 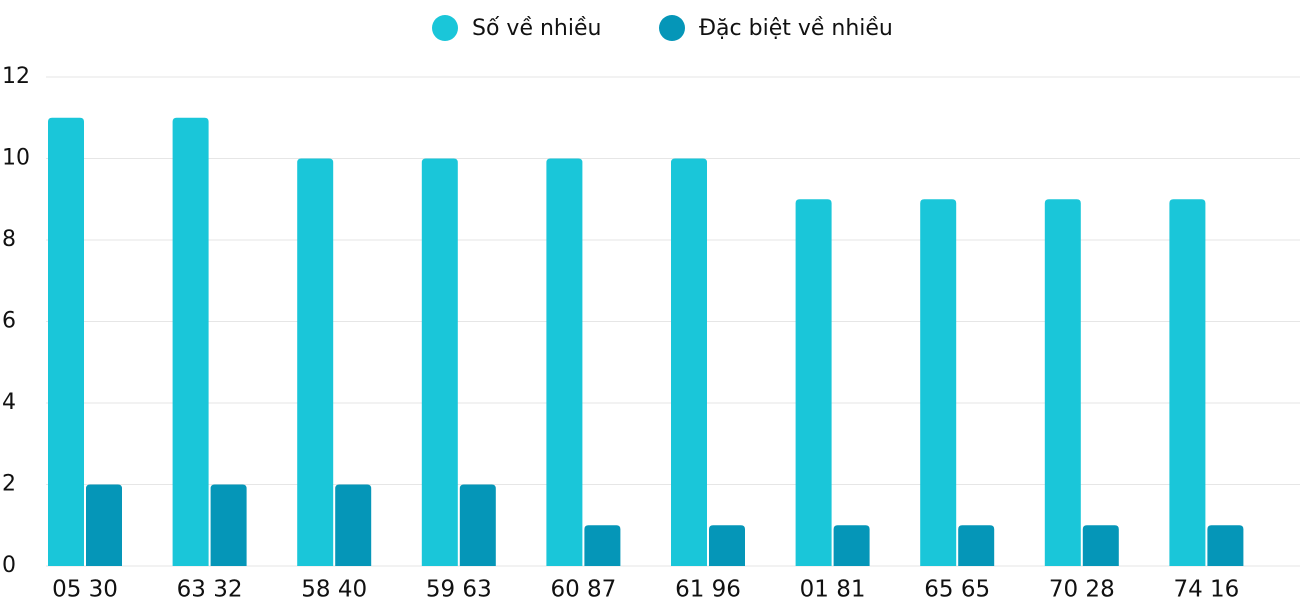 I want to click on x-tick-label: 74 16, so click(x=1206, y=588).